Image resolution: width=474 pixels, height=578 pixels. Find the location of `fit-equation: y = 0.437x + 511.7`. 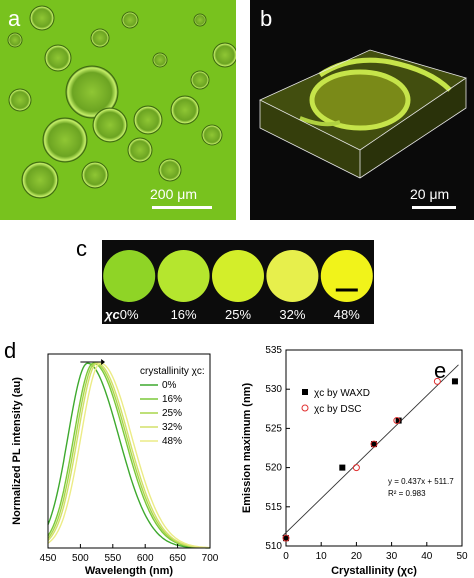

fit-equation: y = 0.437x + 511.7 is located at coordinates (421, 481).